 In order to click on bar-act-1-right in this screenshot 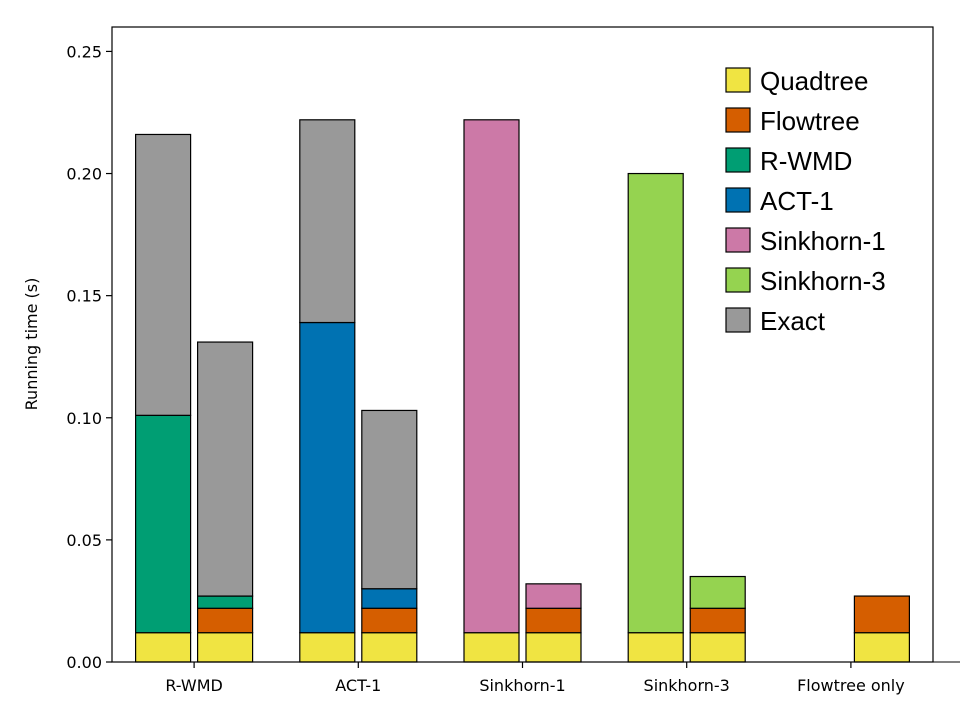, I will do `click(389, 536)`.